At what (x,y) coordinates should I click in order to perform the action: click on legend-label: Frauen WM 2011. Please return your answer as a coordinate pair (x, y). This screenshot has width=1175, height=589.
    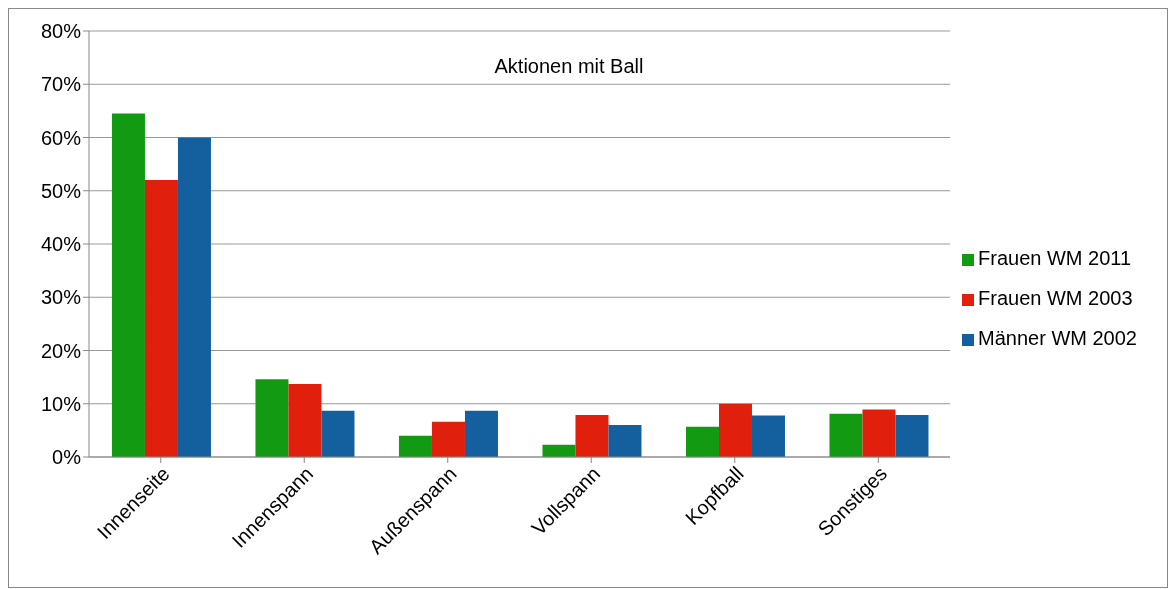
    Looking at the image, I should click on (1055, 258).